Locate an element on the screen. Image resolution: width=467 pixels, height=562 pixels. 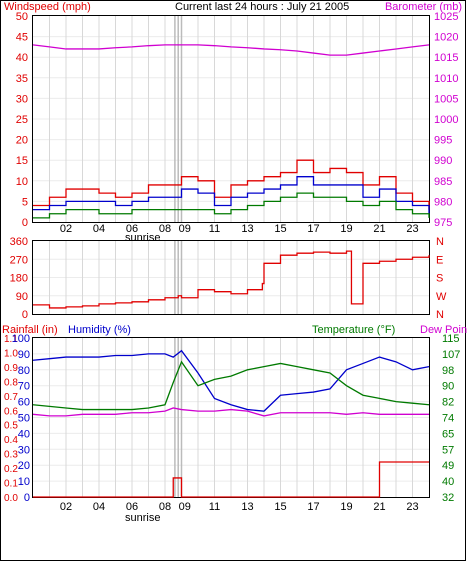
temperature-tick: 40 is located at coordinates (448, 482).